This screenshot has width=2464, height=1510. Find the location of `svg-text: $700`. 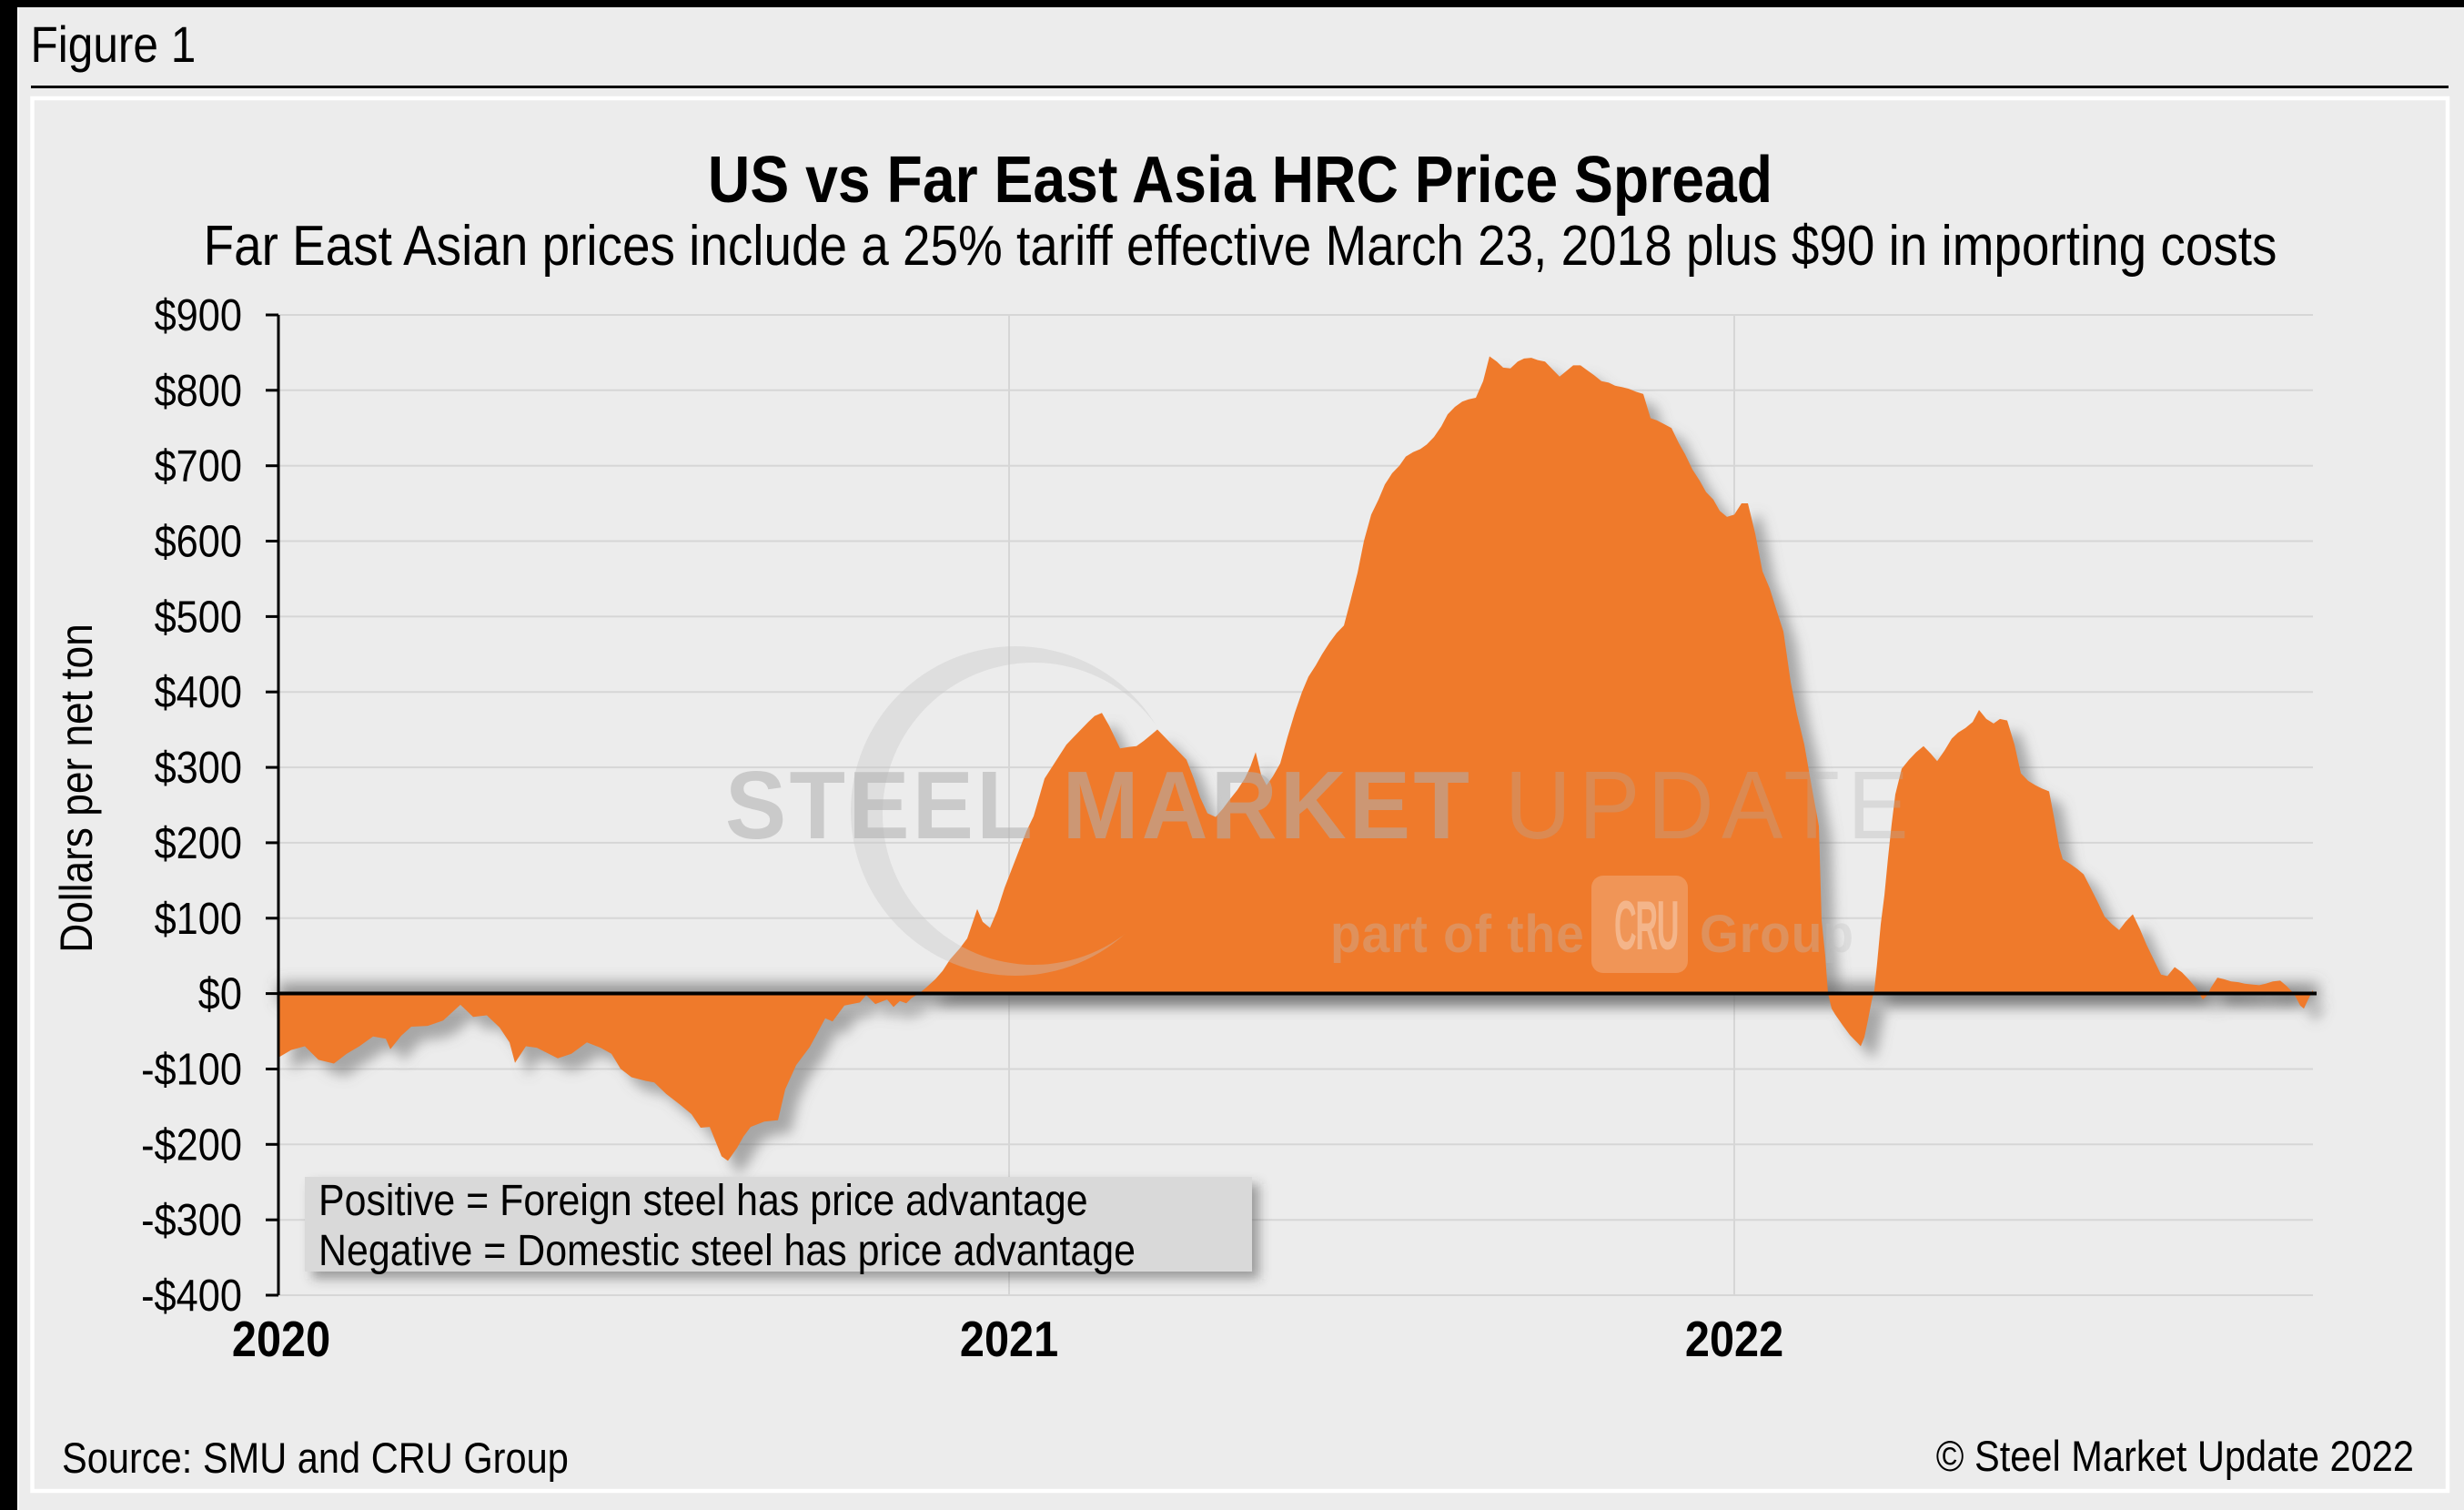

svg-text: $700 is located at coordinates (198, 466).